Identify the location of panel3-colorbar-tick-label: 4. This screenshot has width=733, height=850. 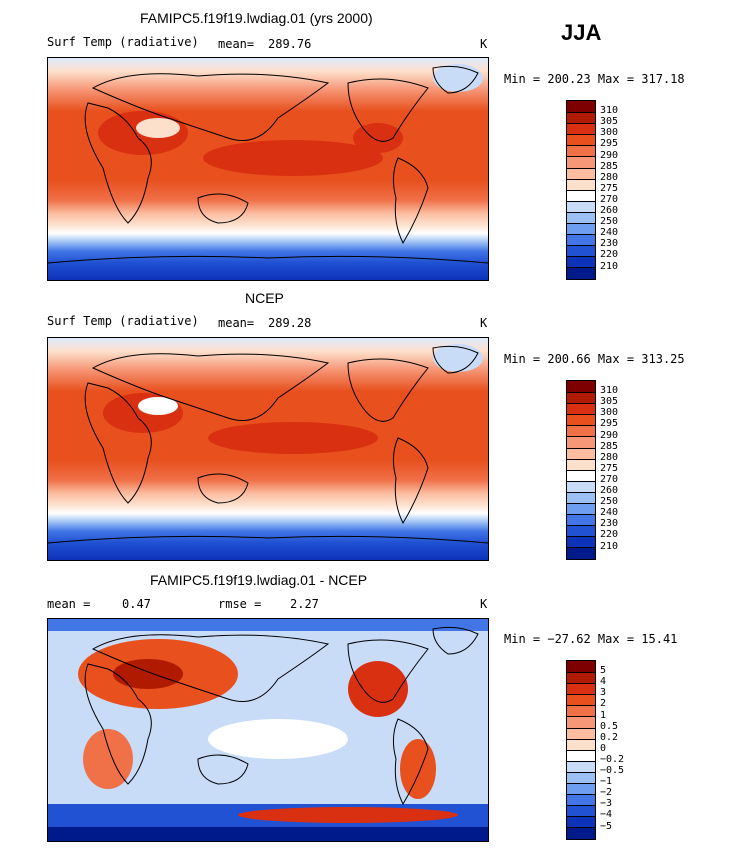
(603, 682).